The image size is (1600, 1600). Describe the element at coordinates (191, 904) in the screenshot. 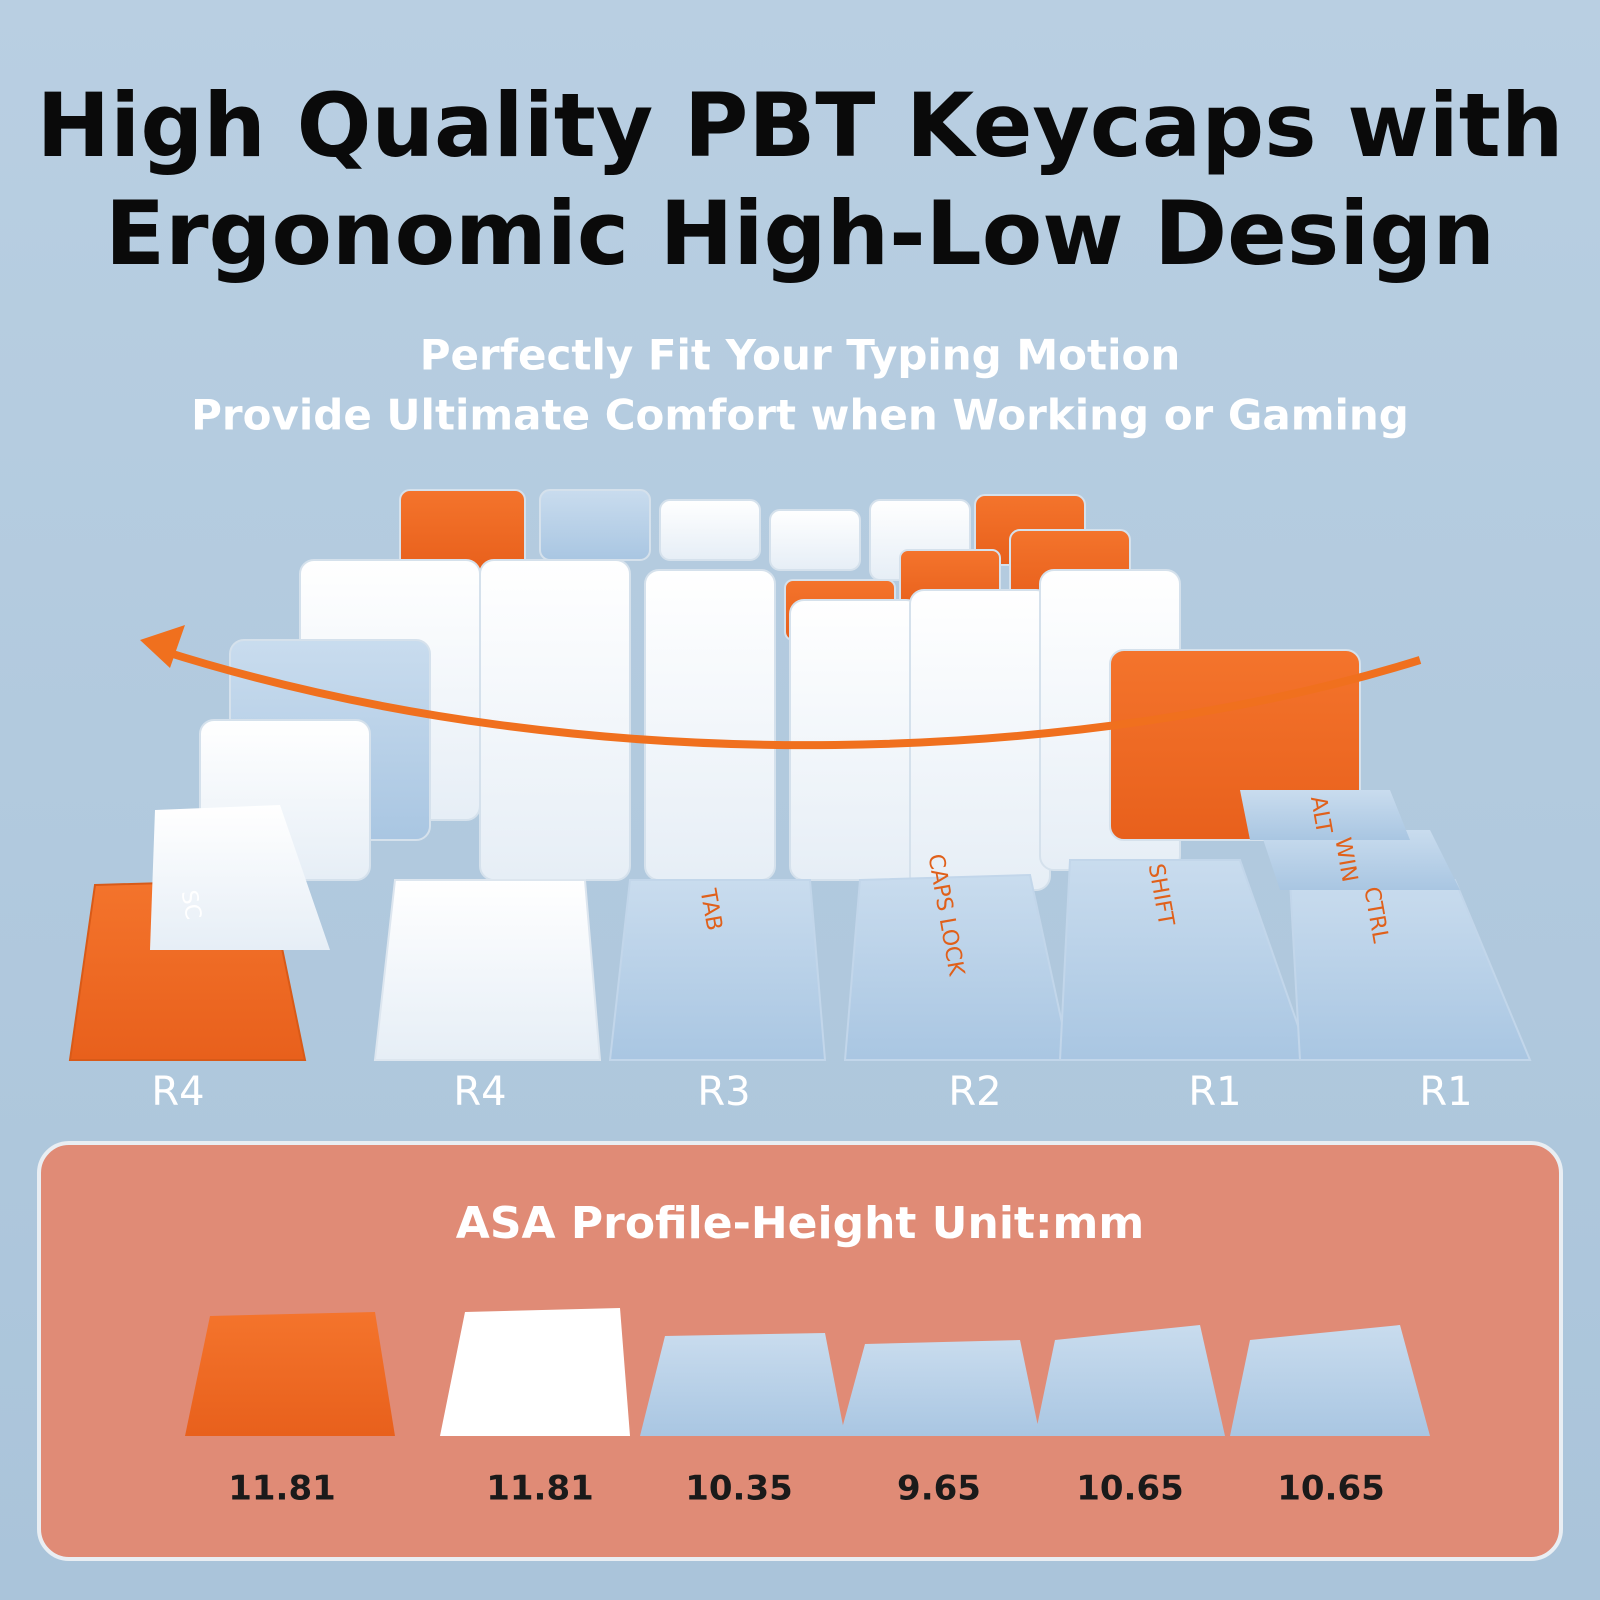

I see `key-legend: SC` at that location.